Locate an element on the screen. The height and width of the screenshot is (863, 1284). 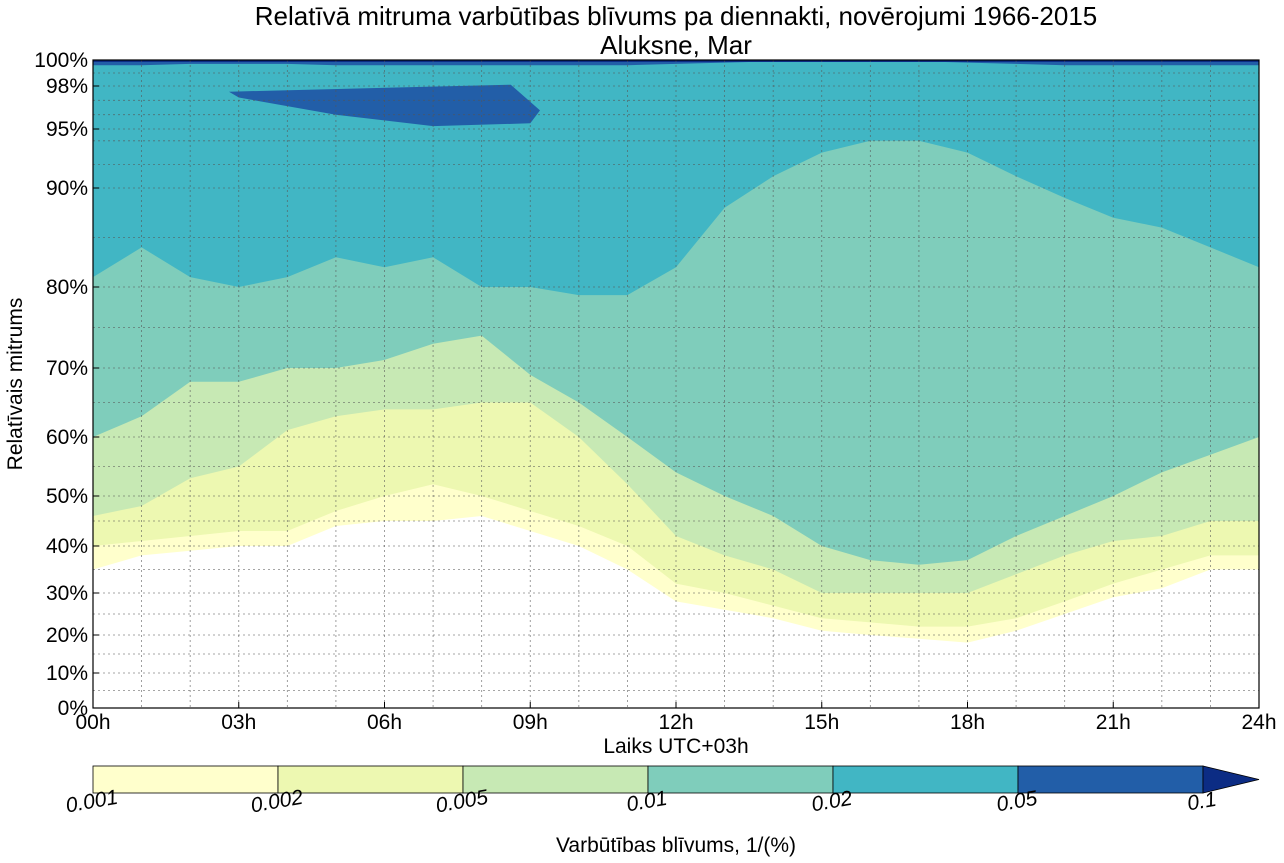
colorbar-swatch-0.002 is located at coordinates (370, 779).